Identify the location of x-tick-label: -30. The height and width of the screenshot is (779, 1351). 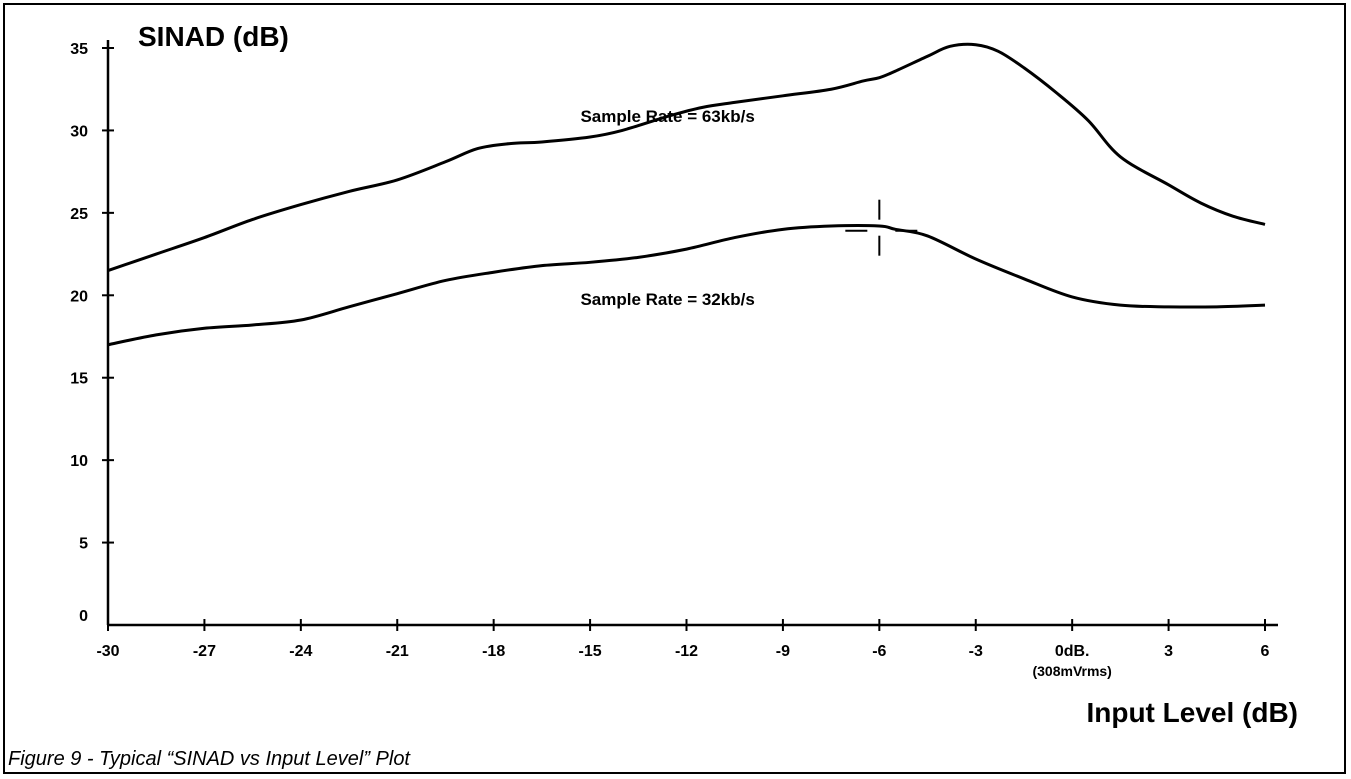
(107, 651).